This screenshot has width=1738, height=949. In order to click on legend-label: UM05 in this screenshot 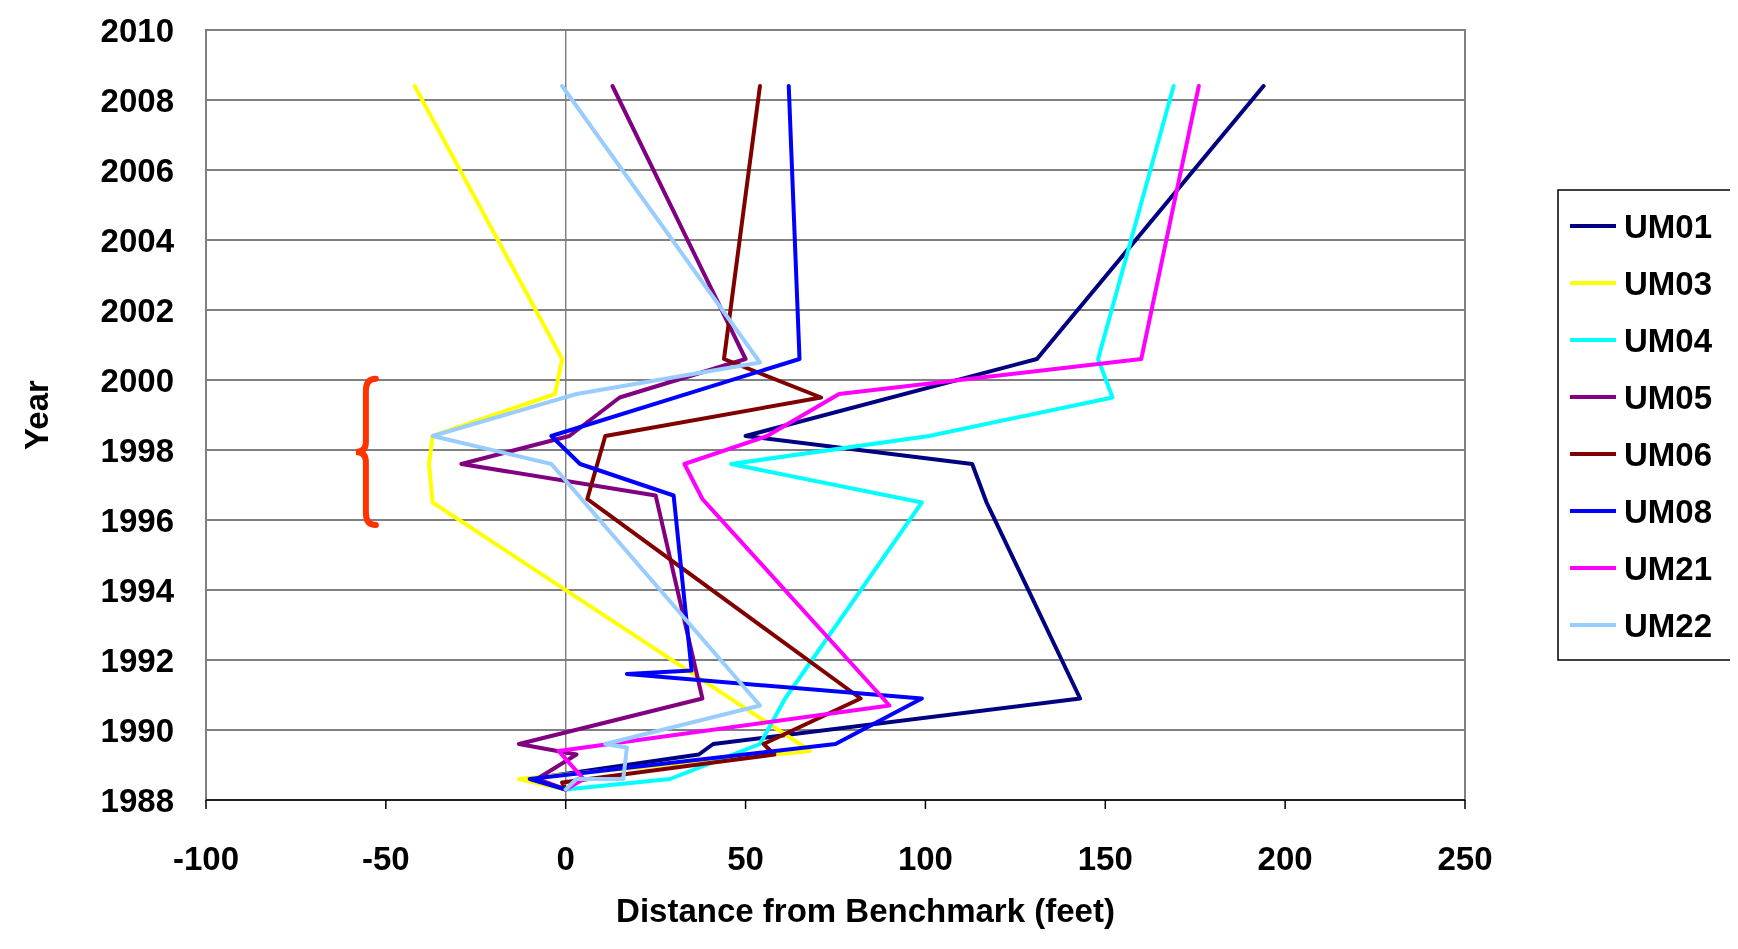, I will do `click(1668, 397)`.